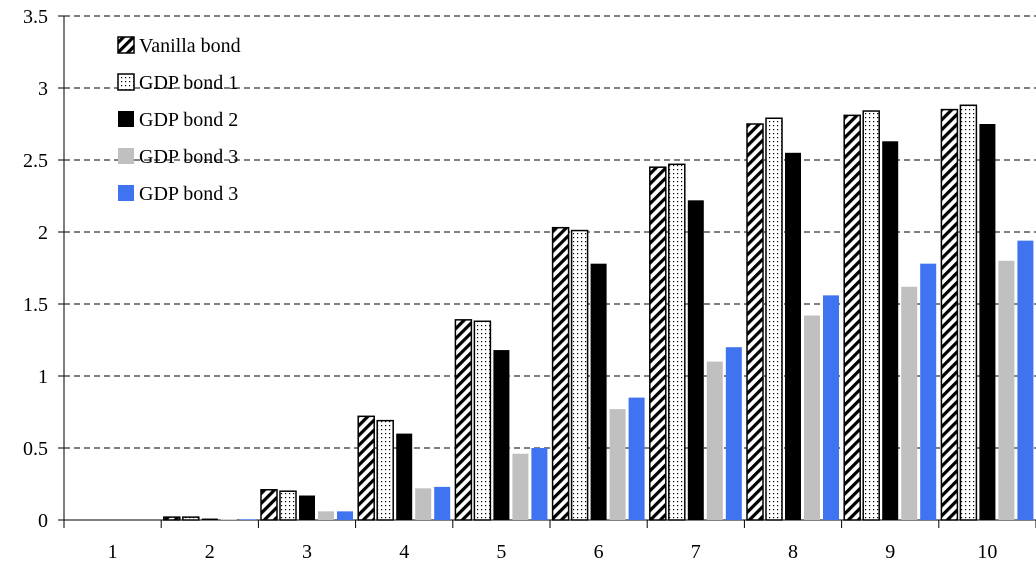 The height and width of the screenshot is (576, 1036). I want to click on y-tick-label: 1, so click(43, 377).